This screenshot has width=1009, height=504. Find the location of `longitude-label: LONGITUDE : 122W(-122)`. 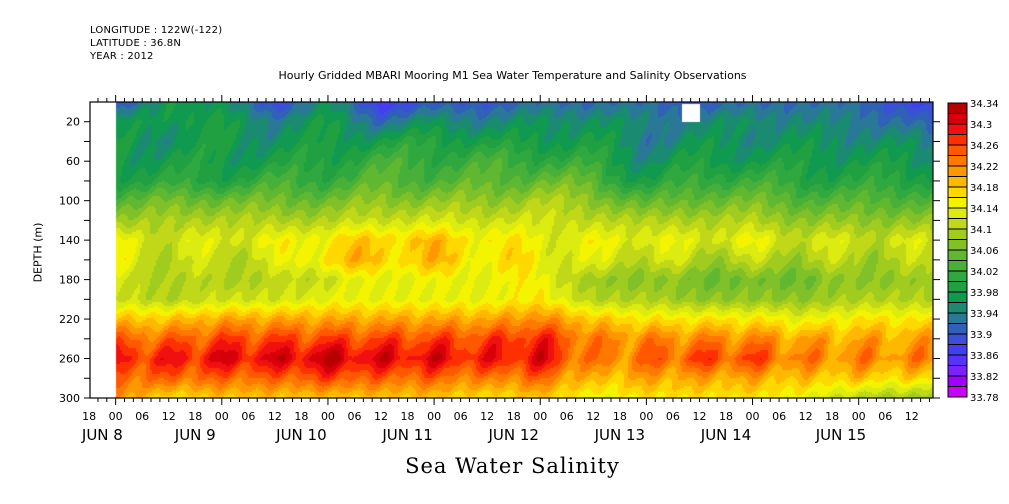

longitude-label: LONGITUDE : 122W(-122) is located at coordinates (156, 30).